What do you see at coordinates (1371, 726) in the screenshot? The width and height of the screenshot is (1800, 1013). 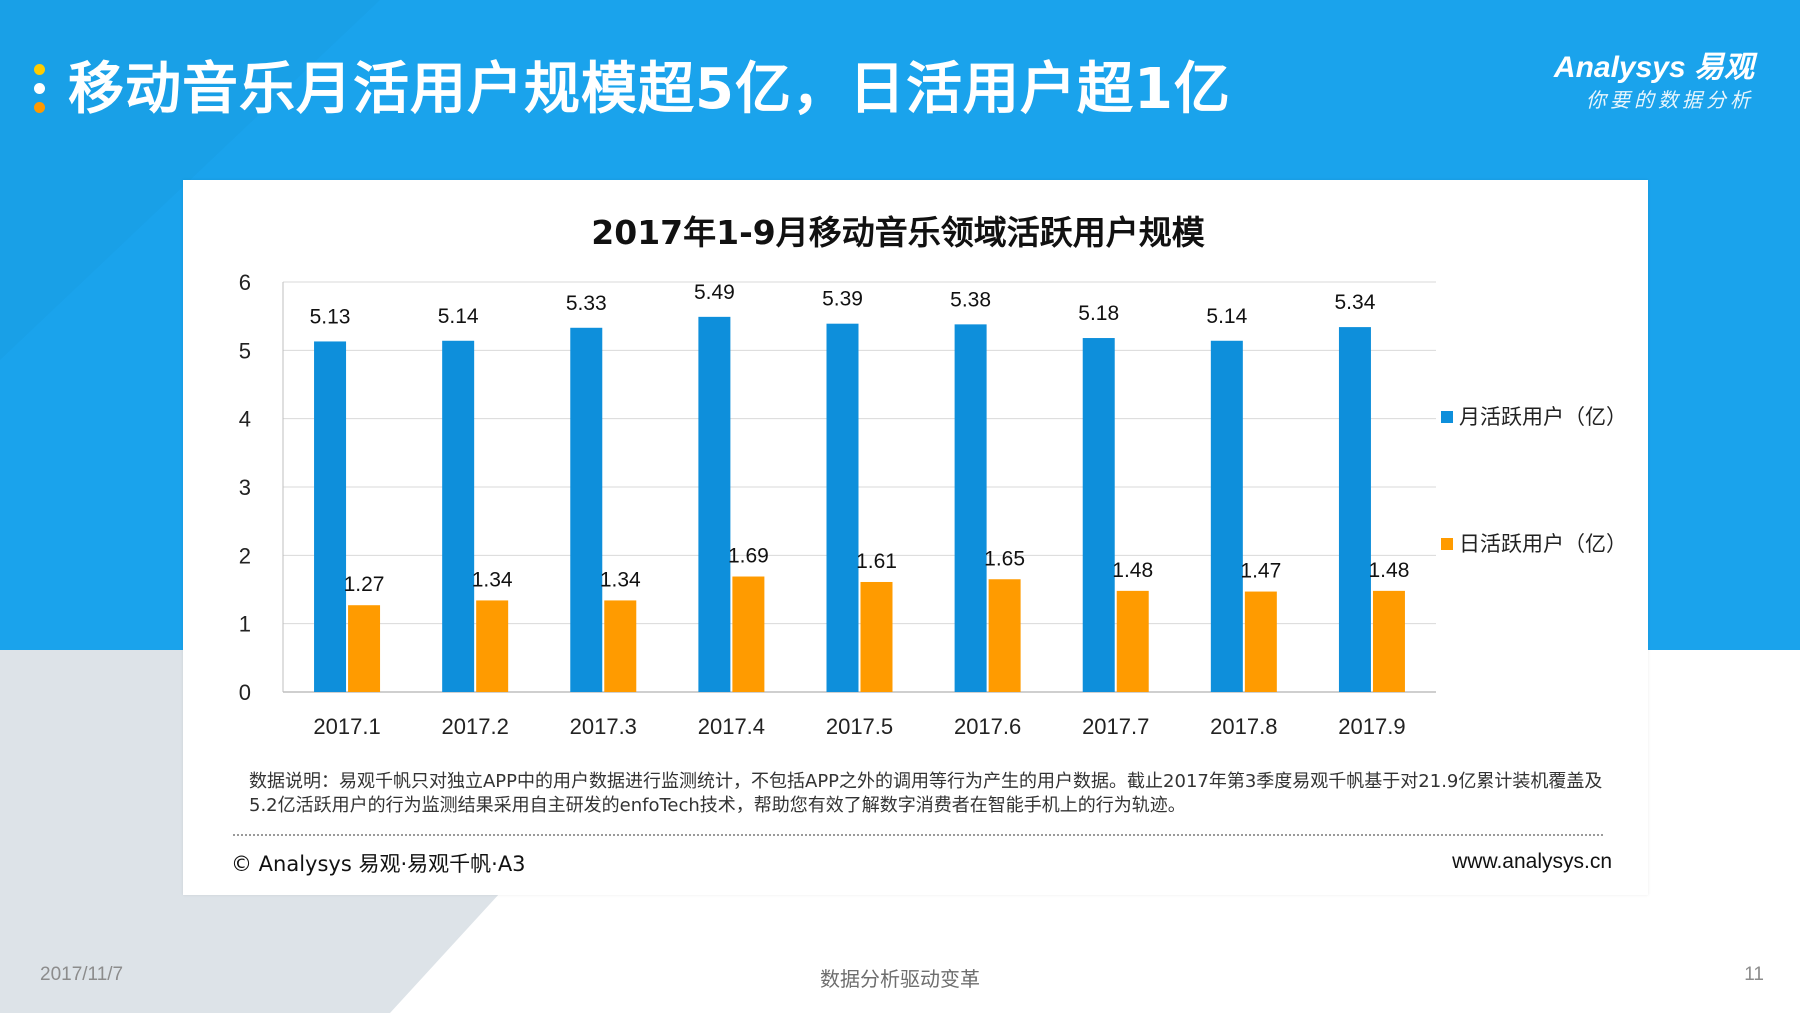 I see `x-tick-label: 2017.9` at bounding box center [1371, 726].